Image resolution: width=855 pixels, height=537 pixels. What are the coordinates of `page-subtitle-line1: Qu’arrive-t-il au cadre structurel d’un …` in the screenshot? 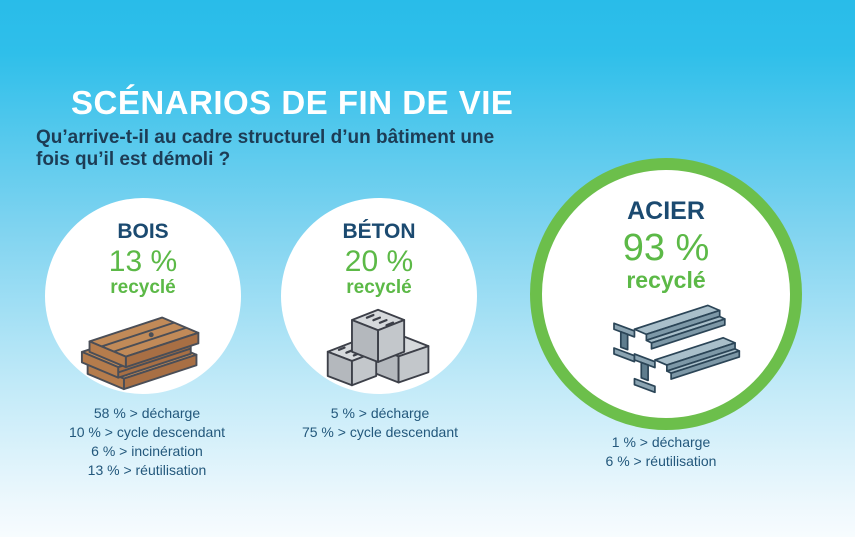 It's located at (265, 137).